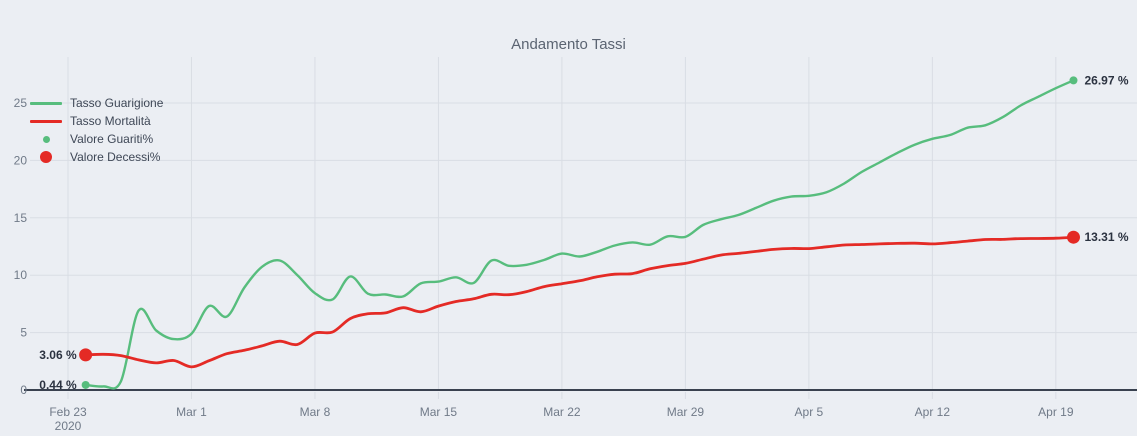 This screenshot has height=436, width=1137. I want to click on legend-label: Tasso Mortalità, so click(110, 121).